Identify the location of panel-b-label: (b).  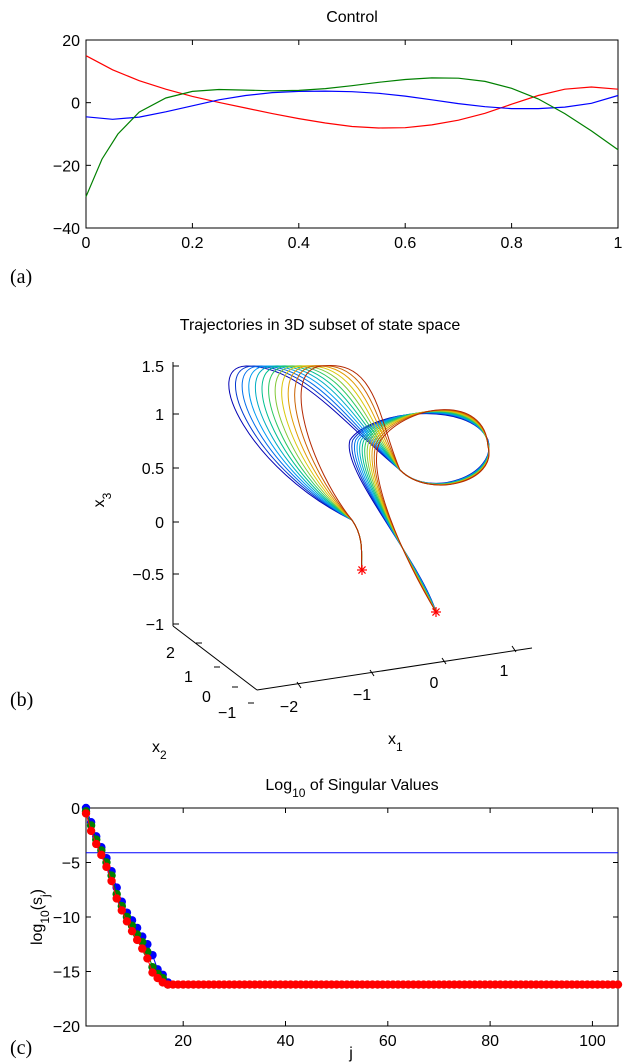
(21, 700).